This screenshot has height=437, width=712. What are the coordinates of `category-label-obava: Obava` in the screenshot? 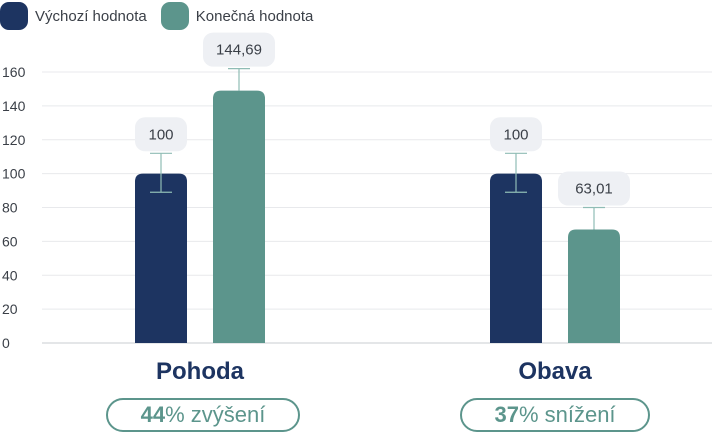 It's located at (555, 371).